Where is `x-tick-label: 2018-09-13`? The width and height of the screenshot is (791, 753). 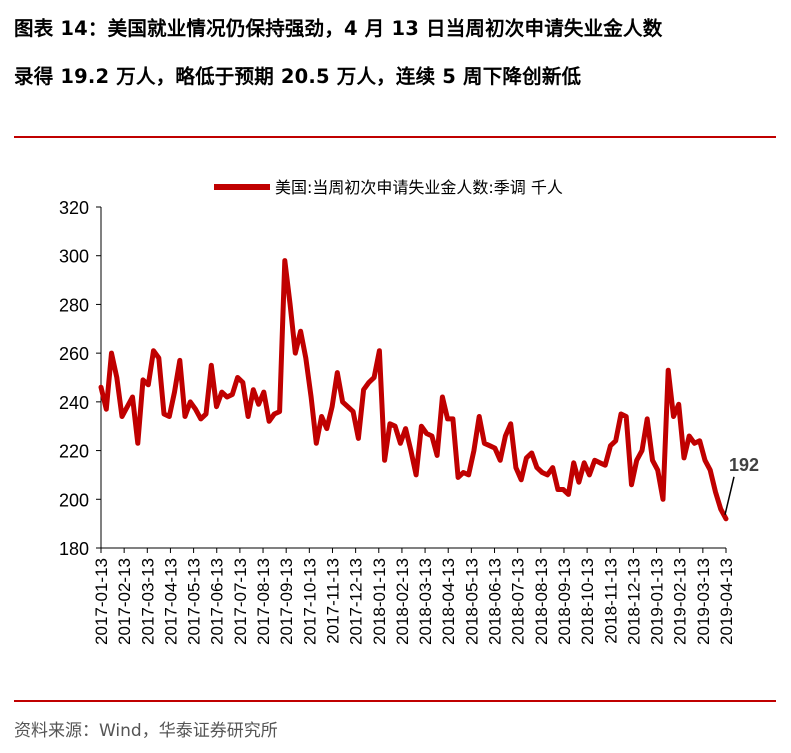
x-tick-label: 2018-09-13 is located at coordinates (564, 601).